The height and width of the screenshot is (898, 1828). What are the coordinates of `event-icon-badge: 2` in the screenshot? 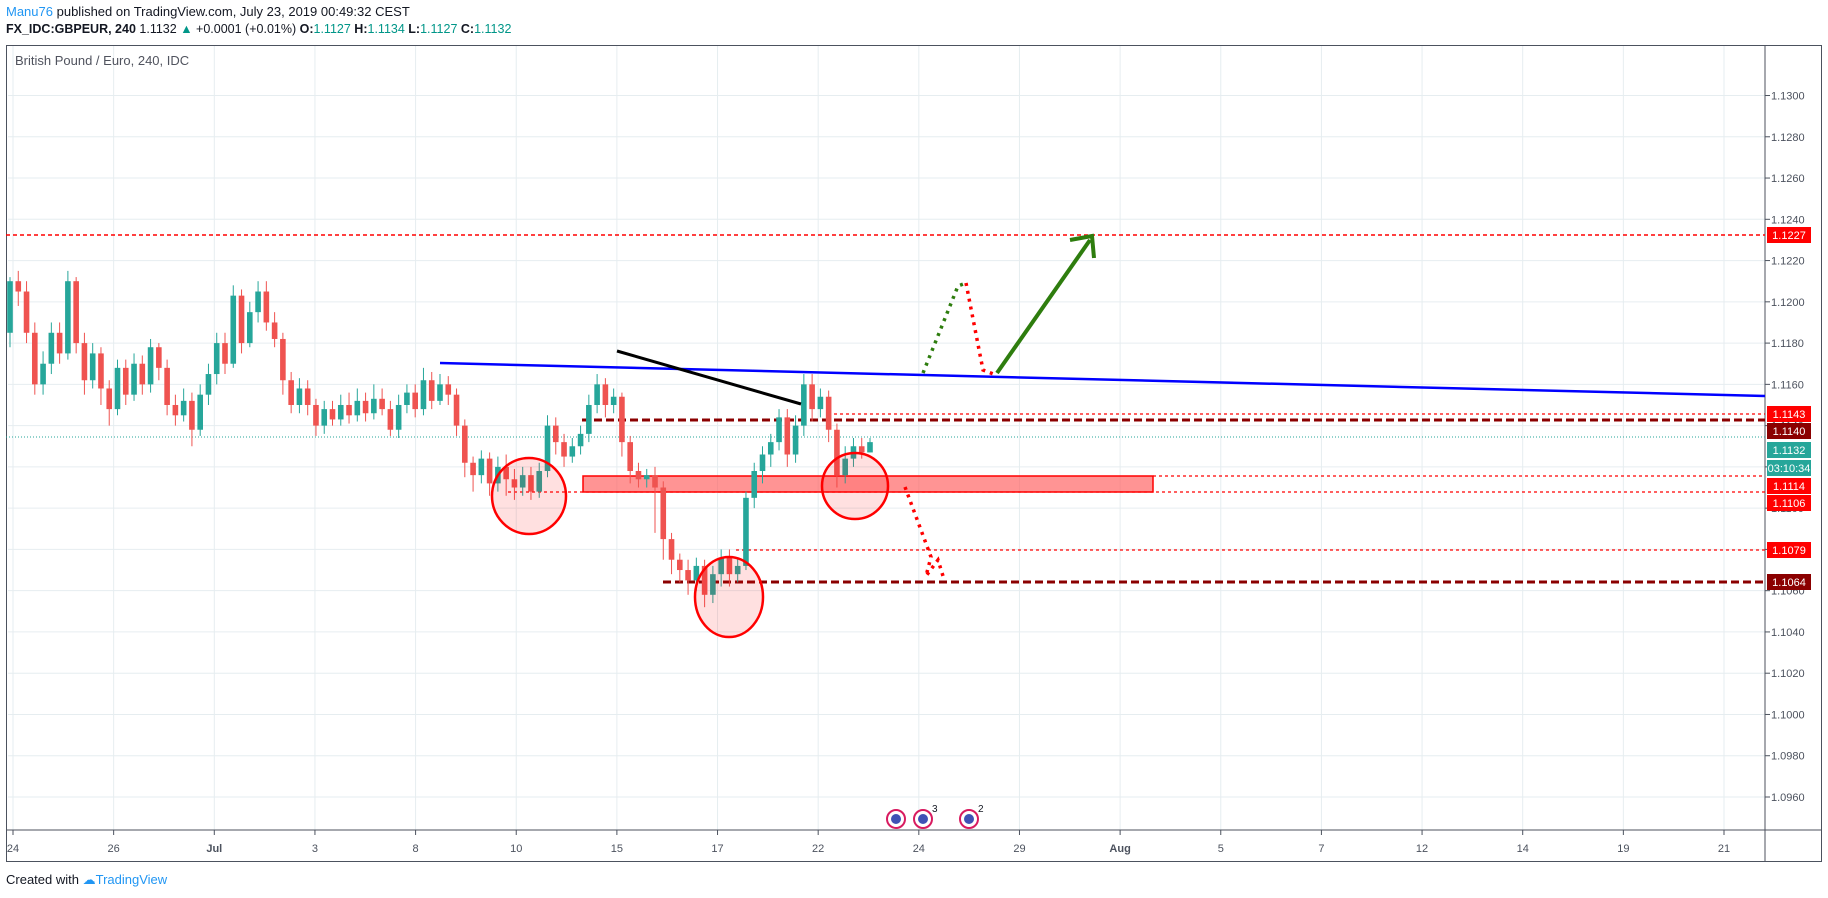 It's located at (981, 809).